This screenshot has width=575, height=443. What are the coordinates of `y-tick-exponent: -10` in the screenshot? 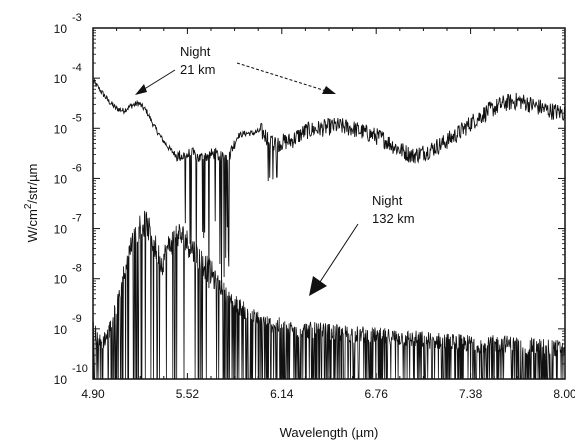 It's located at (80, 369).